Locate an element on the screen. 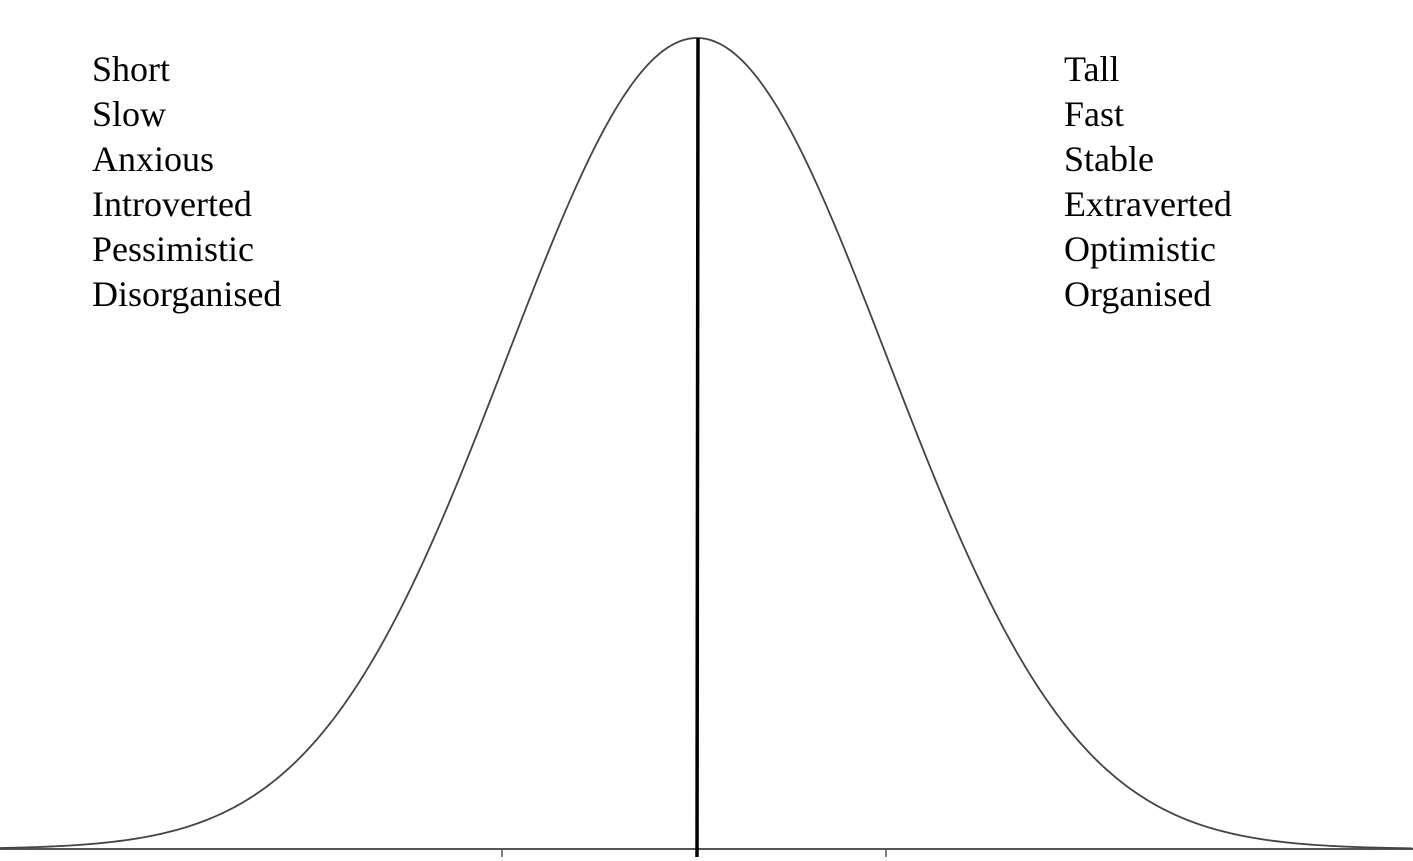  right-trait-label: Organised is located at coordinates (1138, 294).